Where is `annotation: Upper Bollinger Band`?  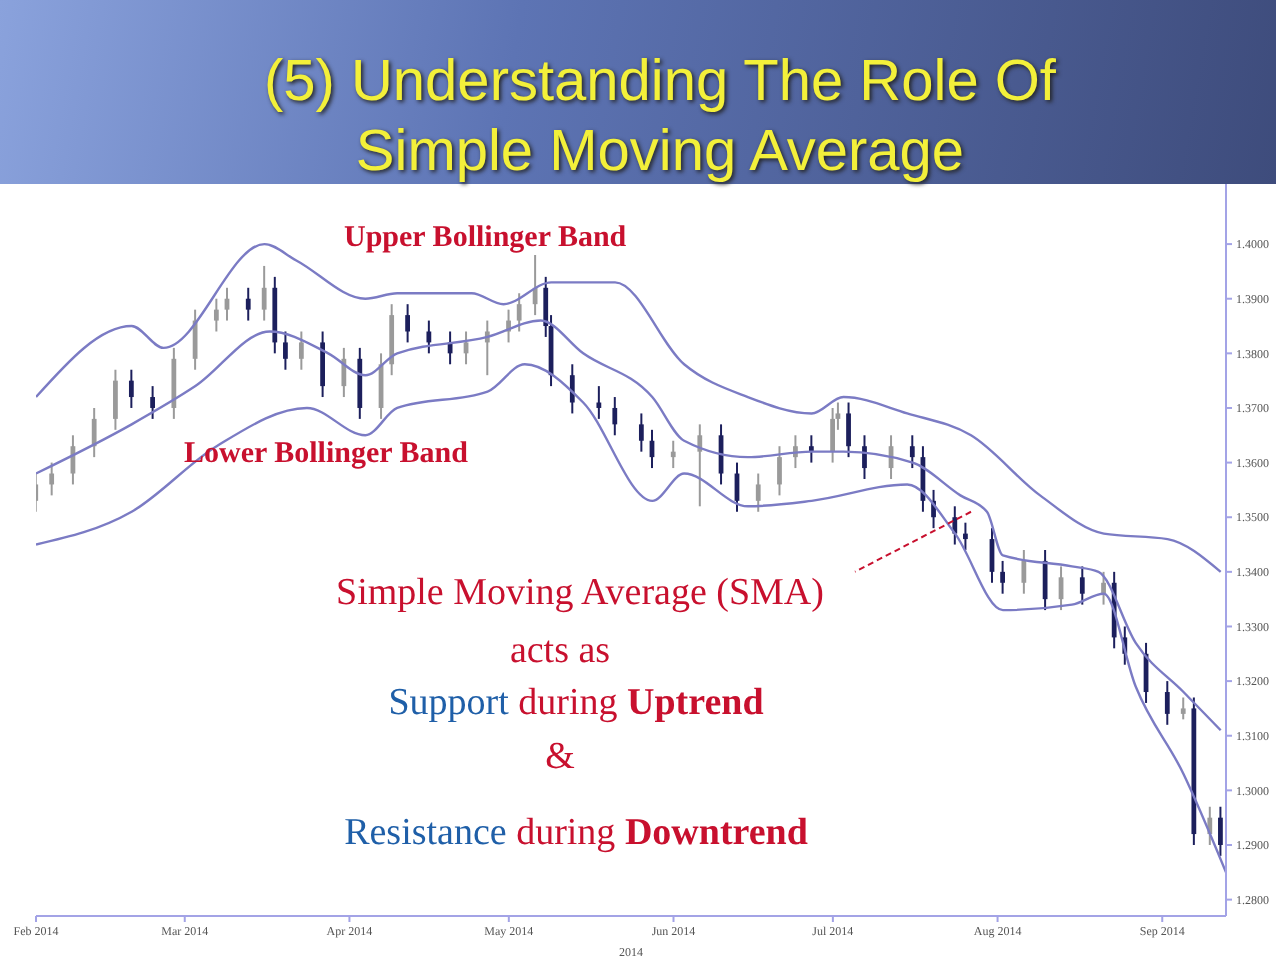
annotation: Upper Bollinger Band is located at coordinates (485, 238).